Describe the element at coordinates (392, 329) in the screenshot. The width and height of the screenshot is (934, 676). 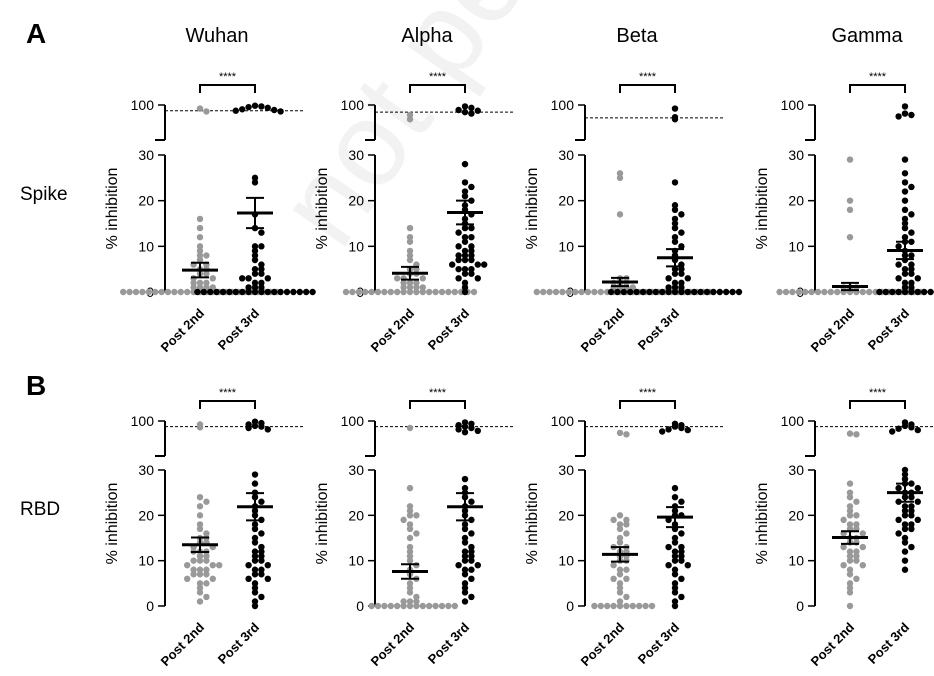
I see `x-tick-label: Post 2nd` at that location.